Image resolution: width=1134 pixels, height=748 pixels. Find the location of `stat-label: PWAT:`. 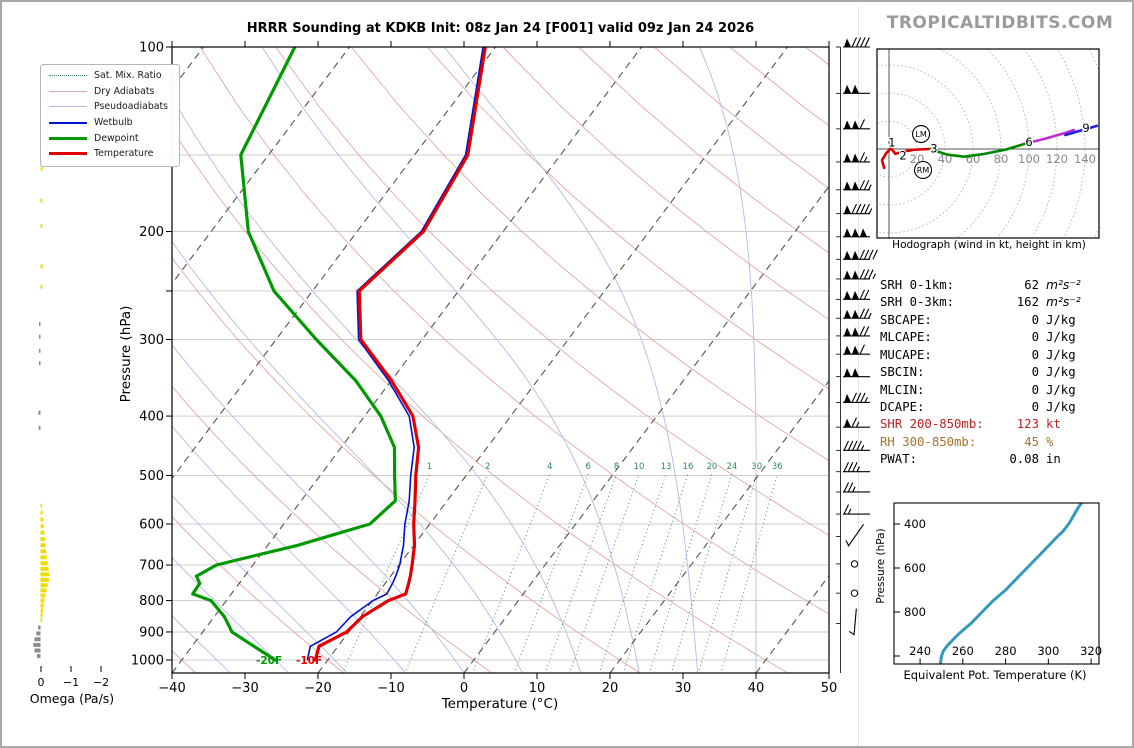

stat-label: PWAT: is located at coordinates (899, 459).